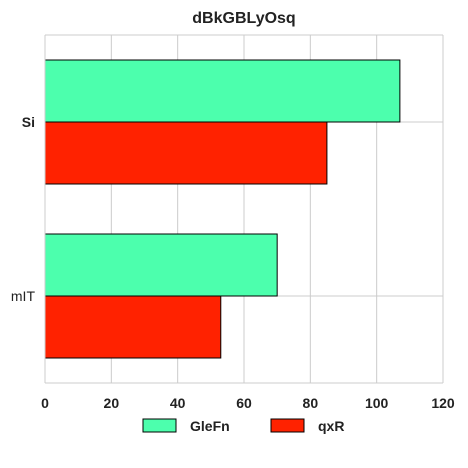 This screenshot has height=468, width=468. Describe the element at coordinates (28, 122) in the screenshot. I see `y-tick-label: Si` at that location.